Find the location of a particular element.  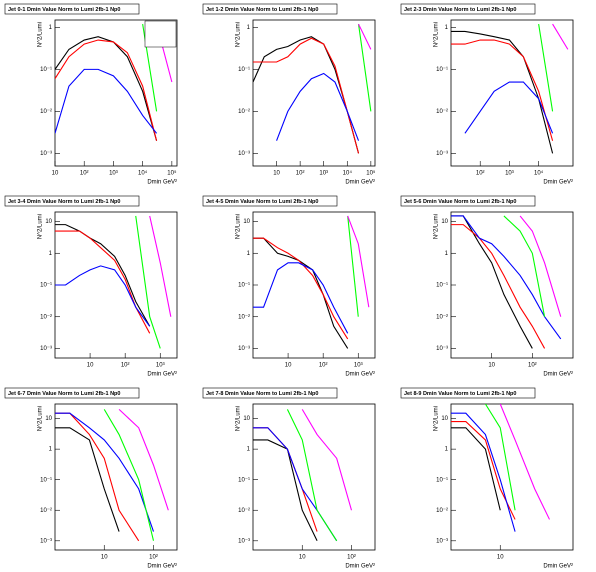

legend-box is located at coordinates (160, 34).